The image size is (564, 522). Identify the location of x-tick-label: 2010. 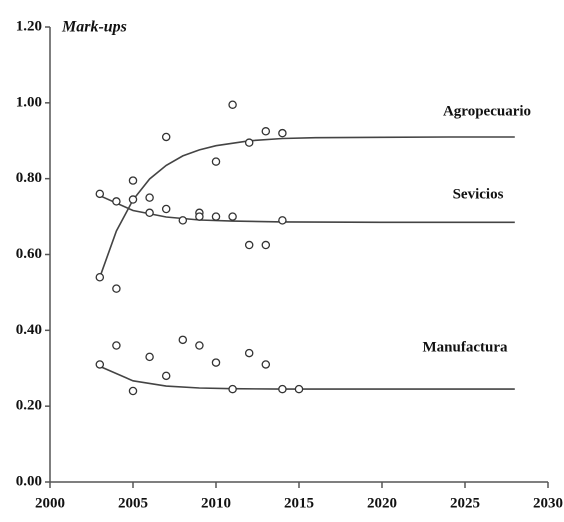
(216, 503).